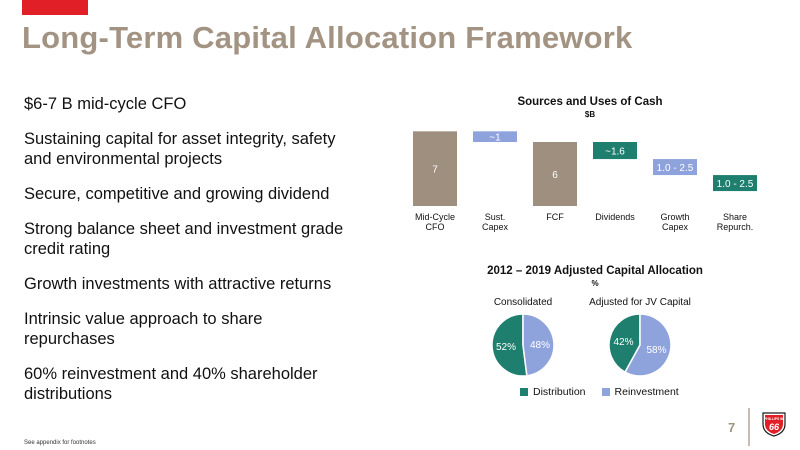 This screenshot has width=800, height=450. I want to click on waterfall-data-label: ~1, so click(495, 138).